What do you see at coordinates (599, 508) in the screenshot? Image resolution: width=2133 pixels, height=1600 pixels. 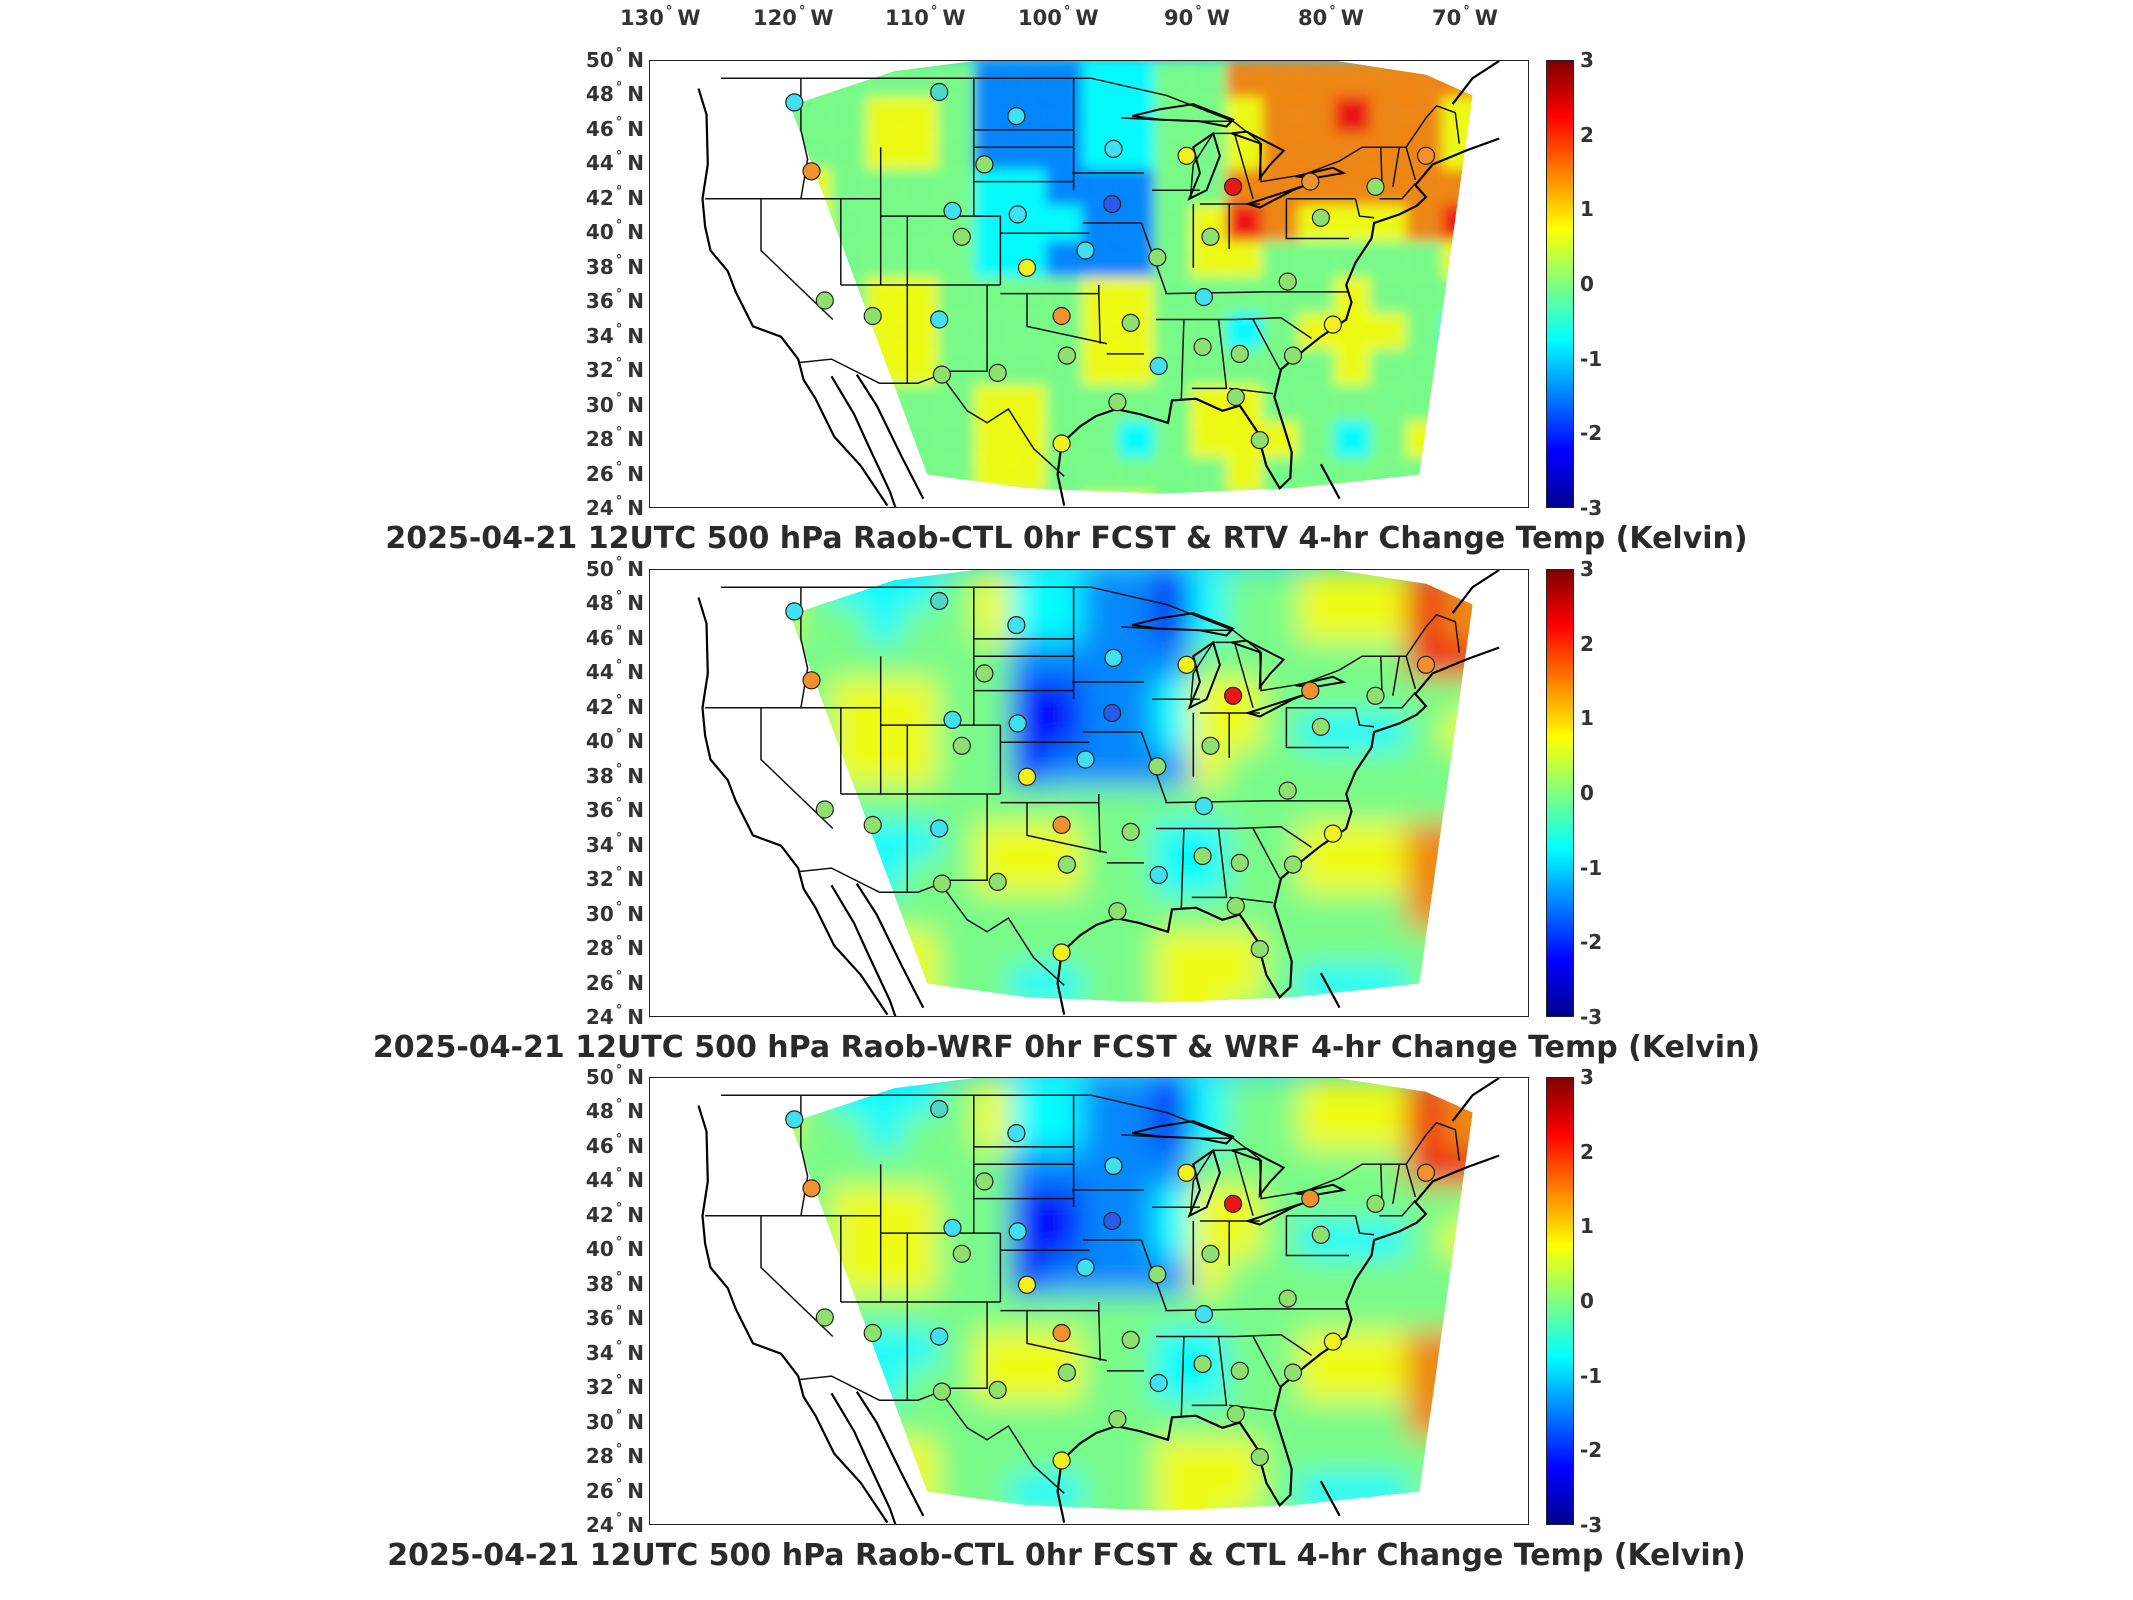 I see `lat-degrees: 24` at bounding box center [599, 508].